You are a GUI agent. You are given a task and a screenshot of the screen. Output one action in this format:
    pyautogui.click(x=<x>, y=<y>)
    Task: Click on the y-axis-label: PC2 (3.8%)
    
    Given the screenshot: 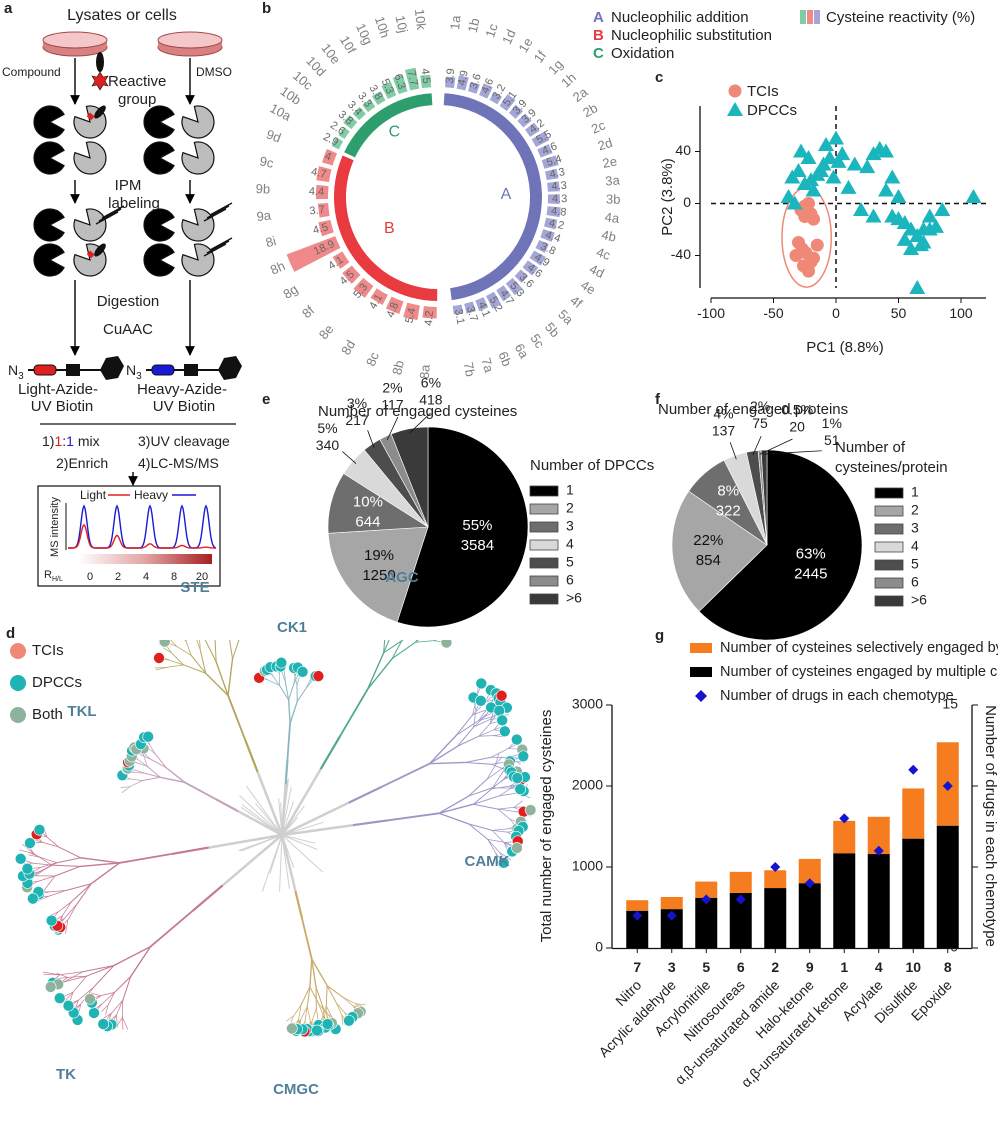 What is the action you would take?
    pyautogui.click(x=667, y=197)
    